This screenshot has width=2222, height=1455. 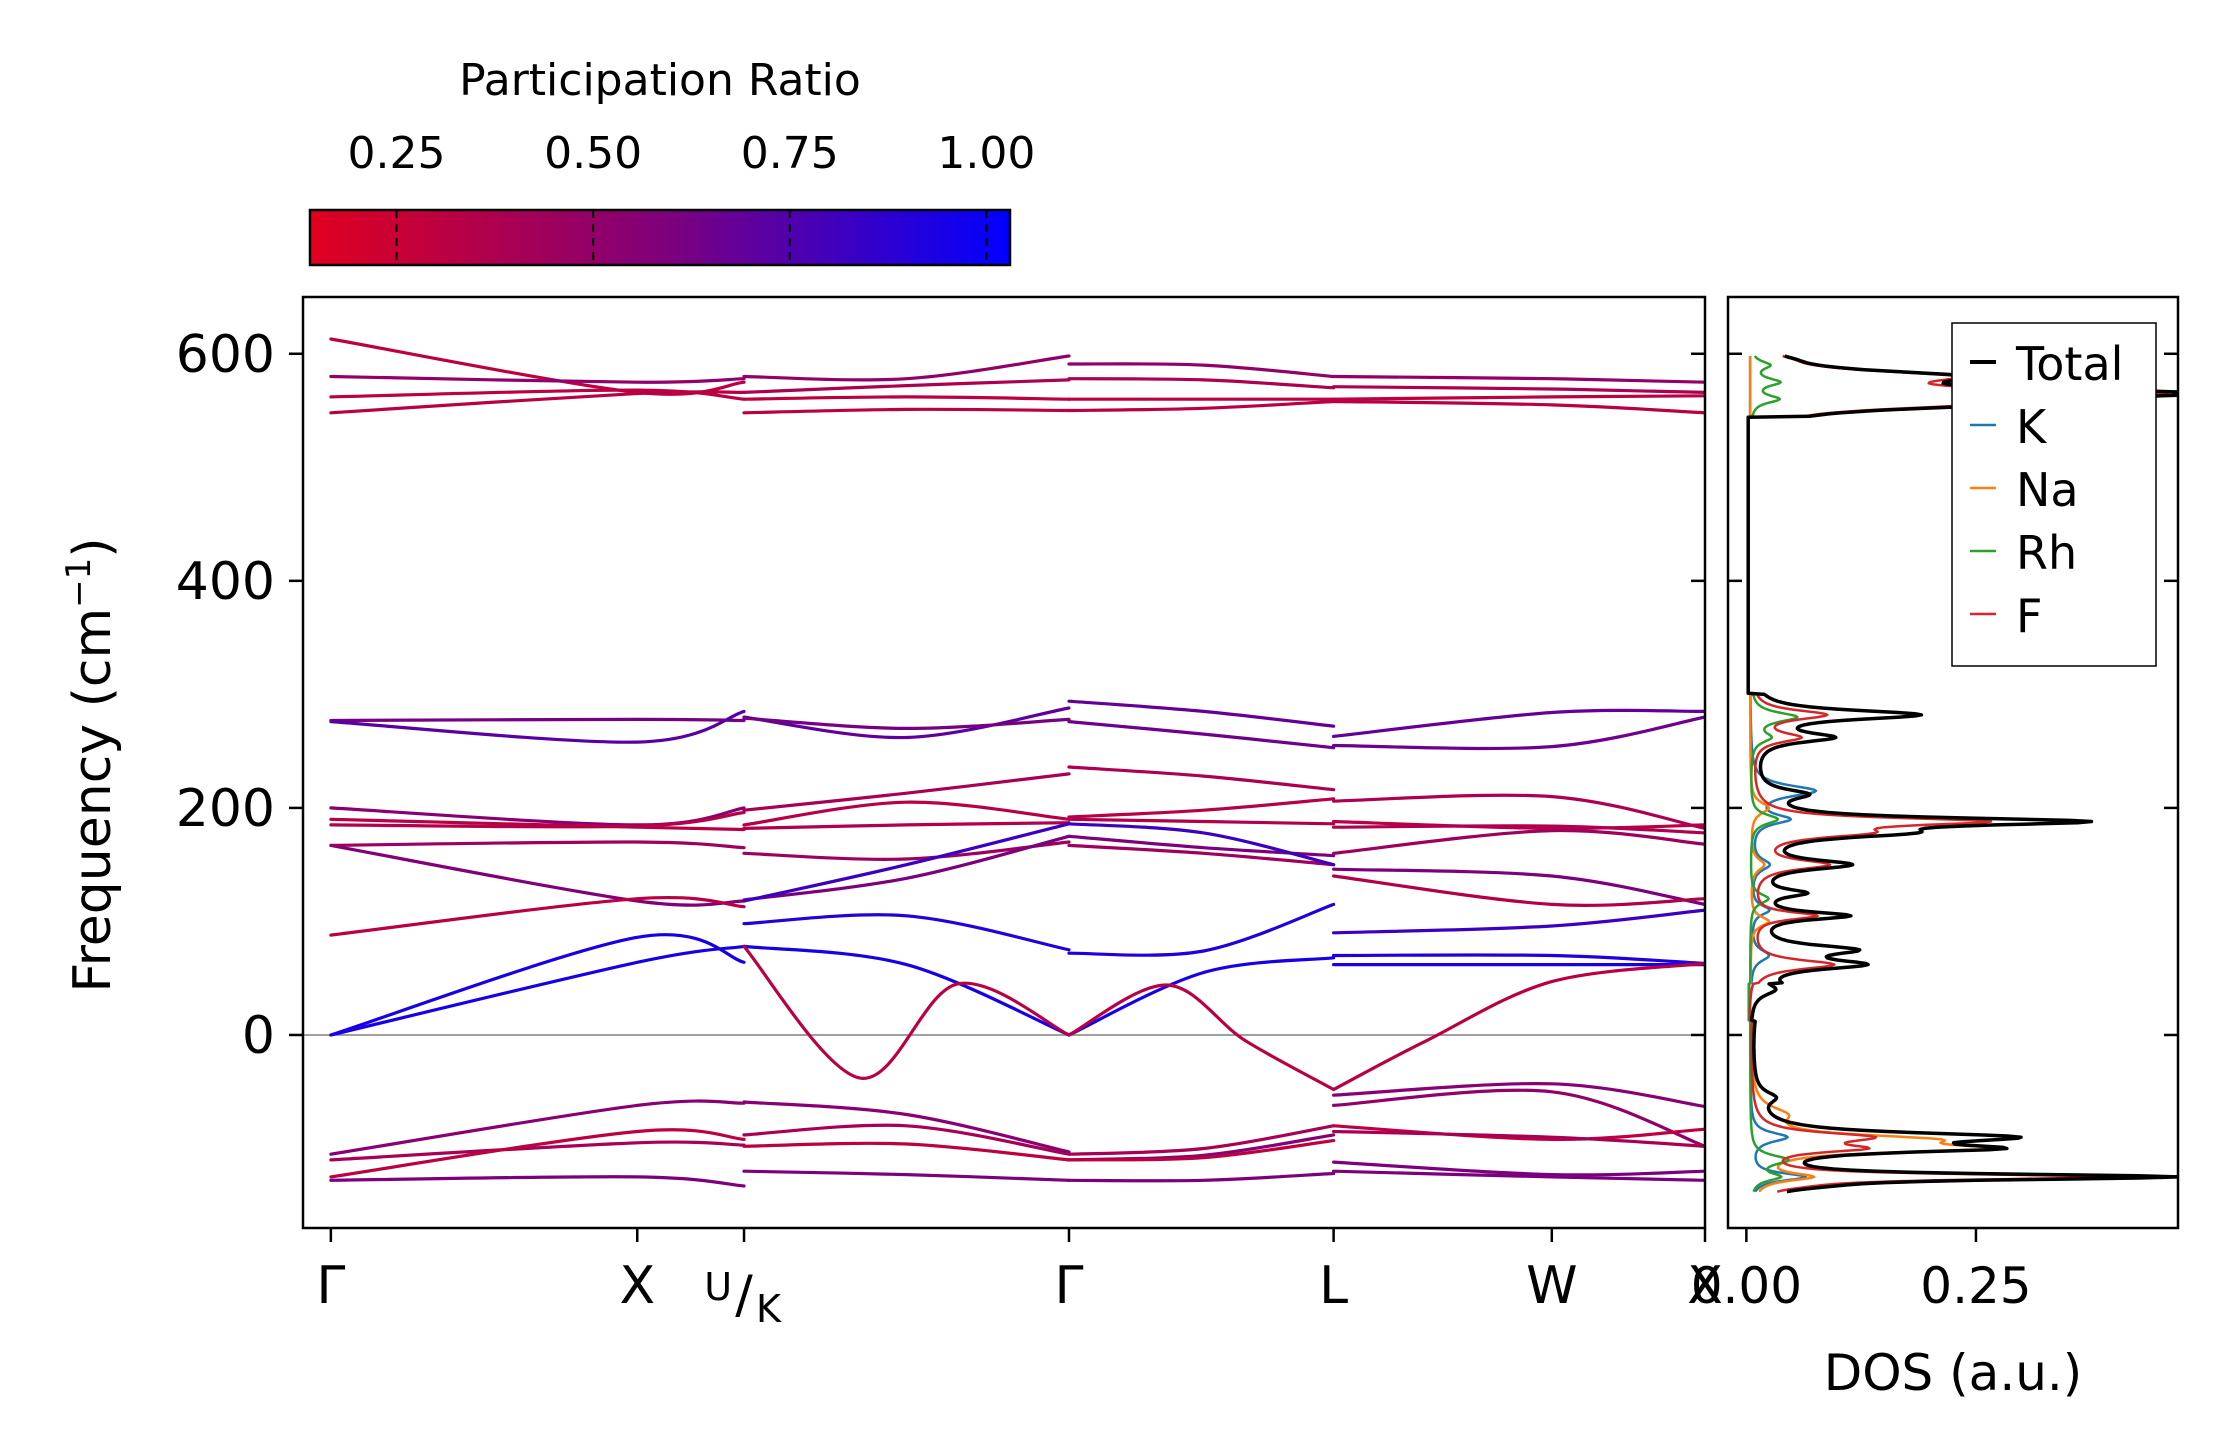 I want to click on legend-box, so click(x=2054, y=494).